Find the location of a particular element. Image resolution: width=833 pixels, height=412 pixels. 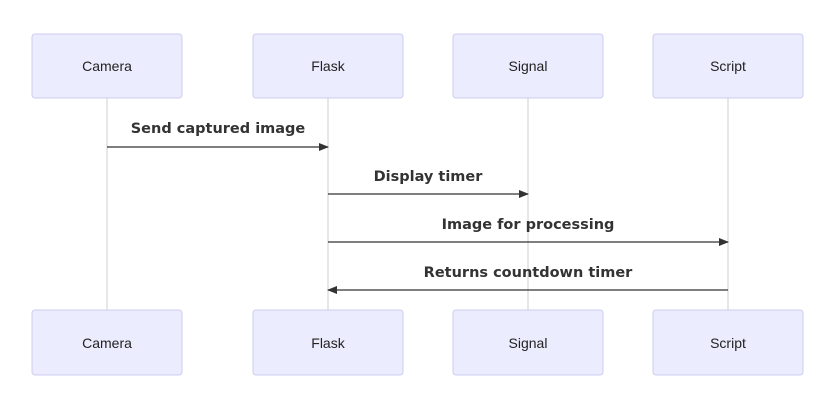

message-image-for-processing: Image for processing is located at coordinates (528, 231).